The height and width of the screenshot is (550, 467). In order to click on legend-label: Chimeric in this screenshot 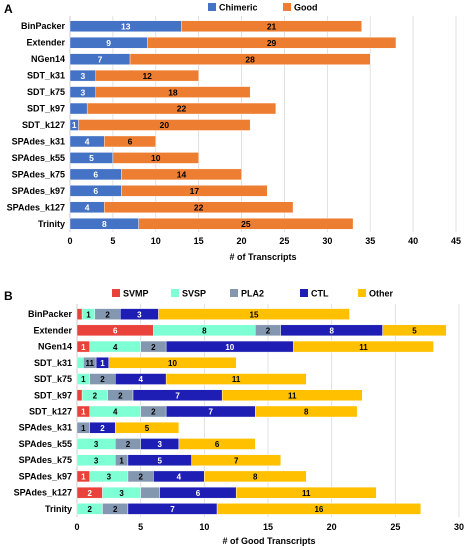, I will do `click(238, 8)`.